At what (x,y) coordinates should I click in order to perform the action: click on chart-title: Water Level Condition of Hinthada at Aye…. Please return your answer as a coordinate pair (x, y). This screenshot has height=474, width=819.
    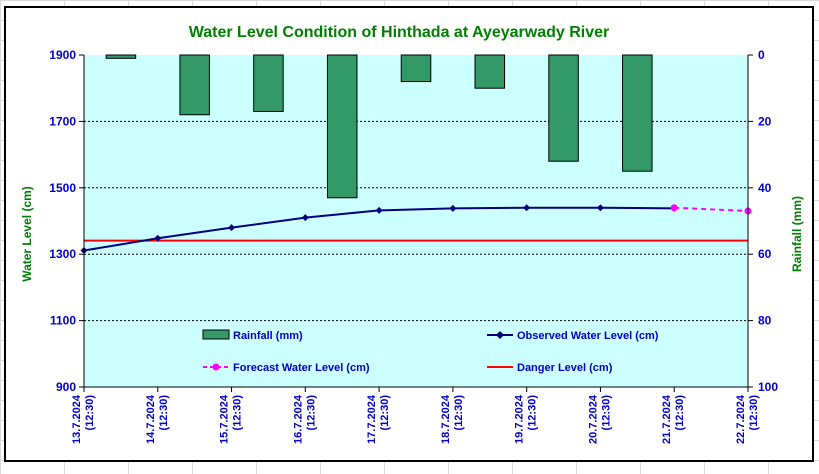
    Looking at the image, I should click on (399, 32).